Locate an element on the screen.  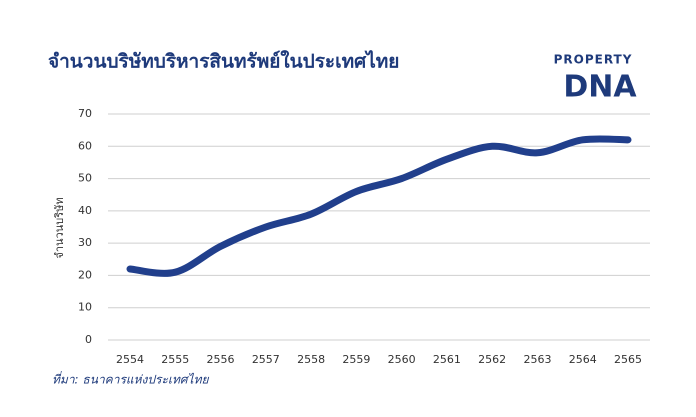
y-tick-label: 0 is located at coordinates (88, 339).